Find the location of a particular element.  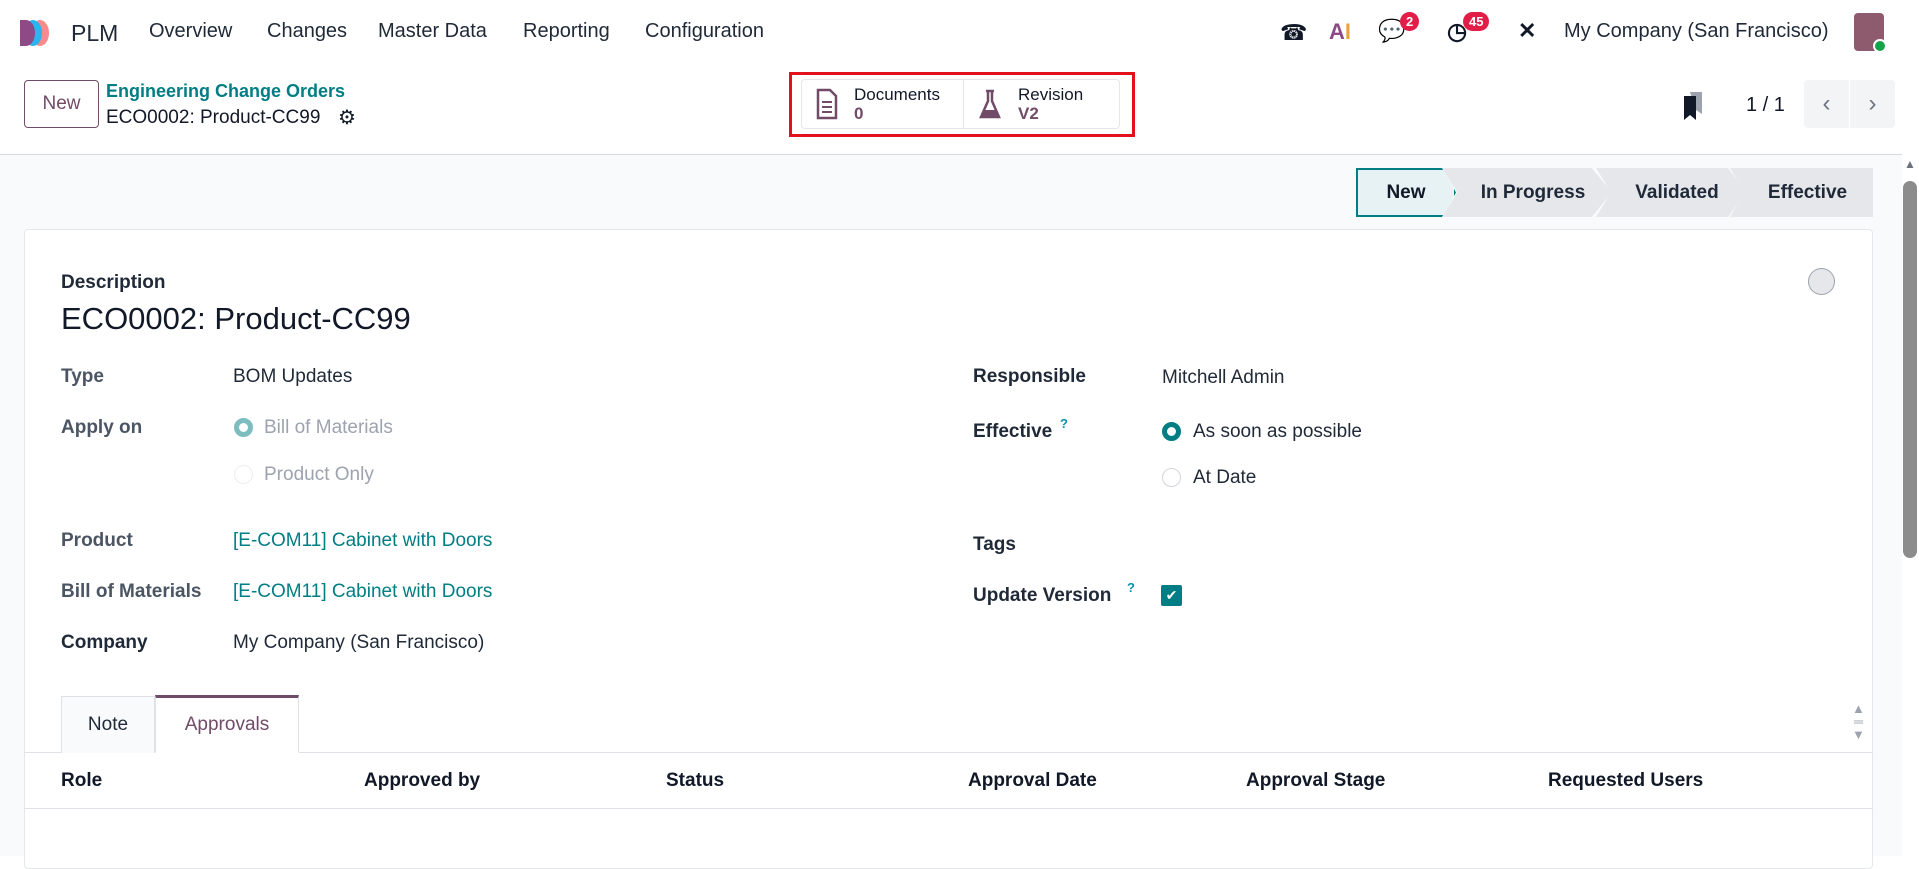

revision-value: V2 is located at coordinates (1028, 113).